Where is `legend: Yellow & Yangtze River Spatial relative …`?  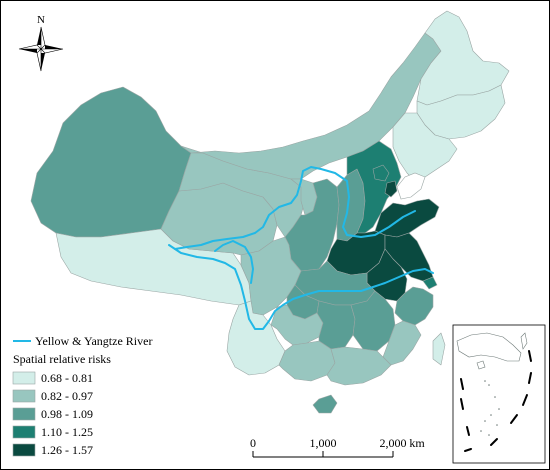 legend: Yellow & Yangtze River Spatial relative … is located at coordinates (82, 395).